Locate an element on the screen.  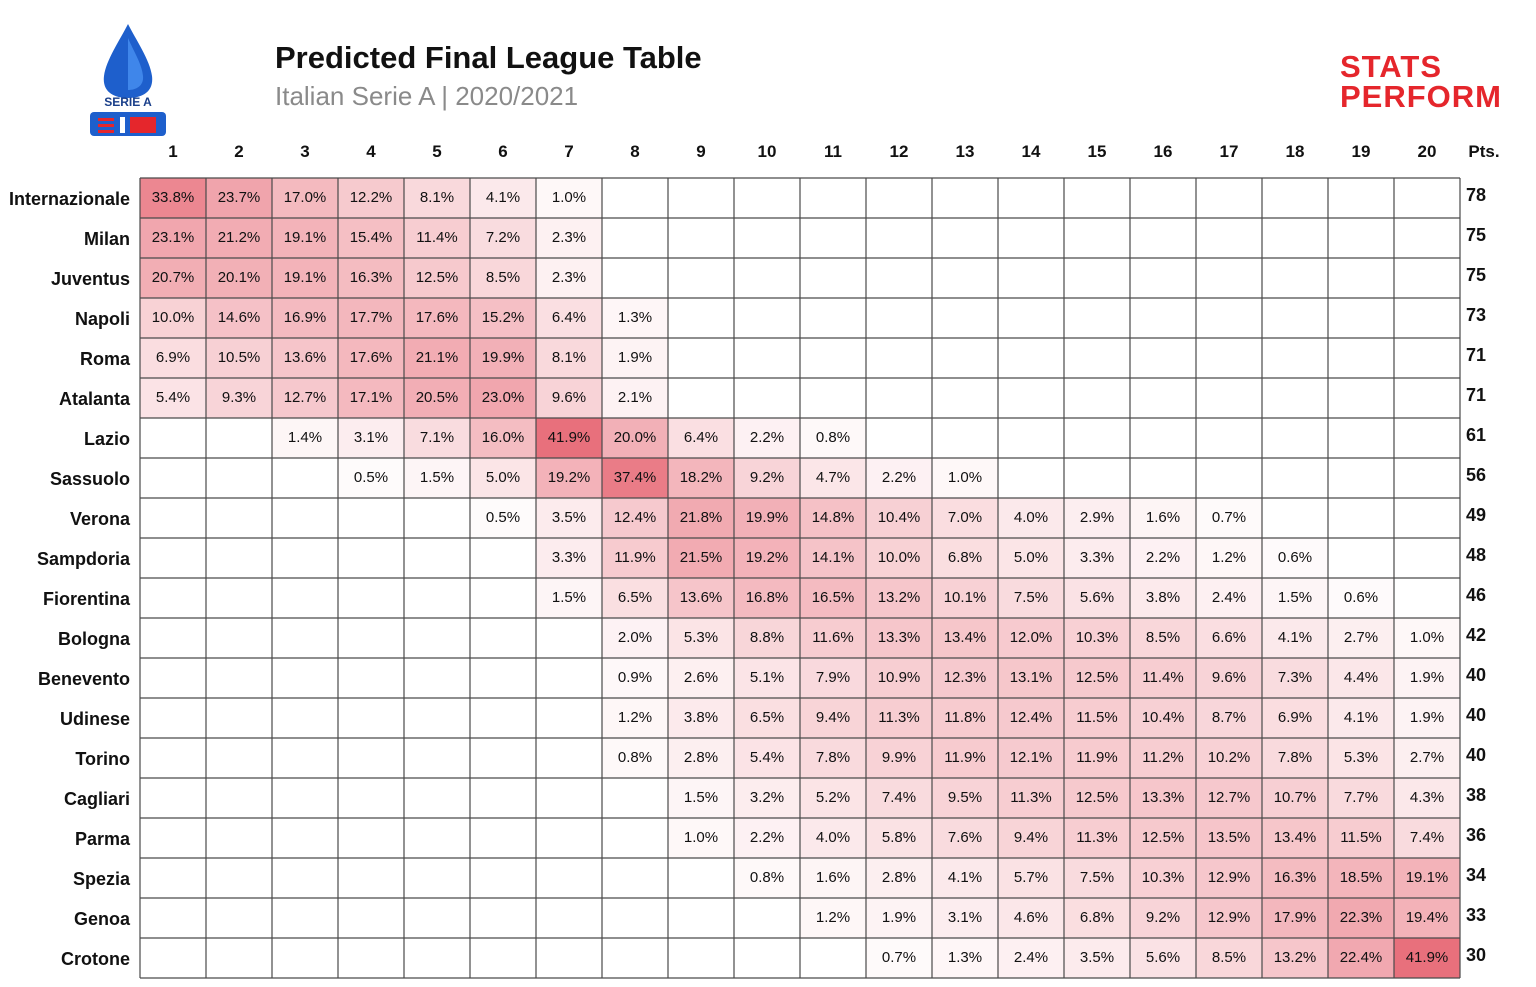
column-header-17: 17 is located at coordinates (1229, 151).